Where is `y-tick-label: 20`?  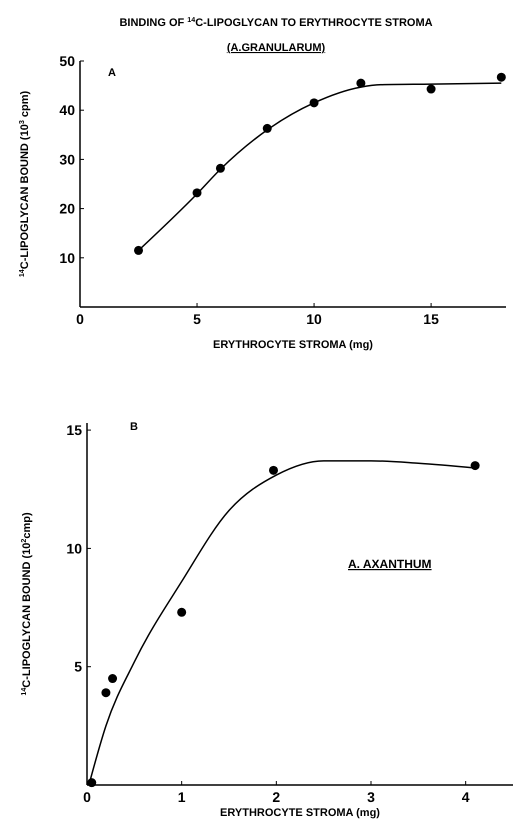
y-tick-label: 20 is located at coordinates (67, 208).